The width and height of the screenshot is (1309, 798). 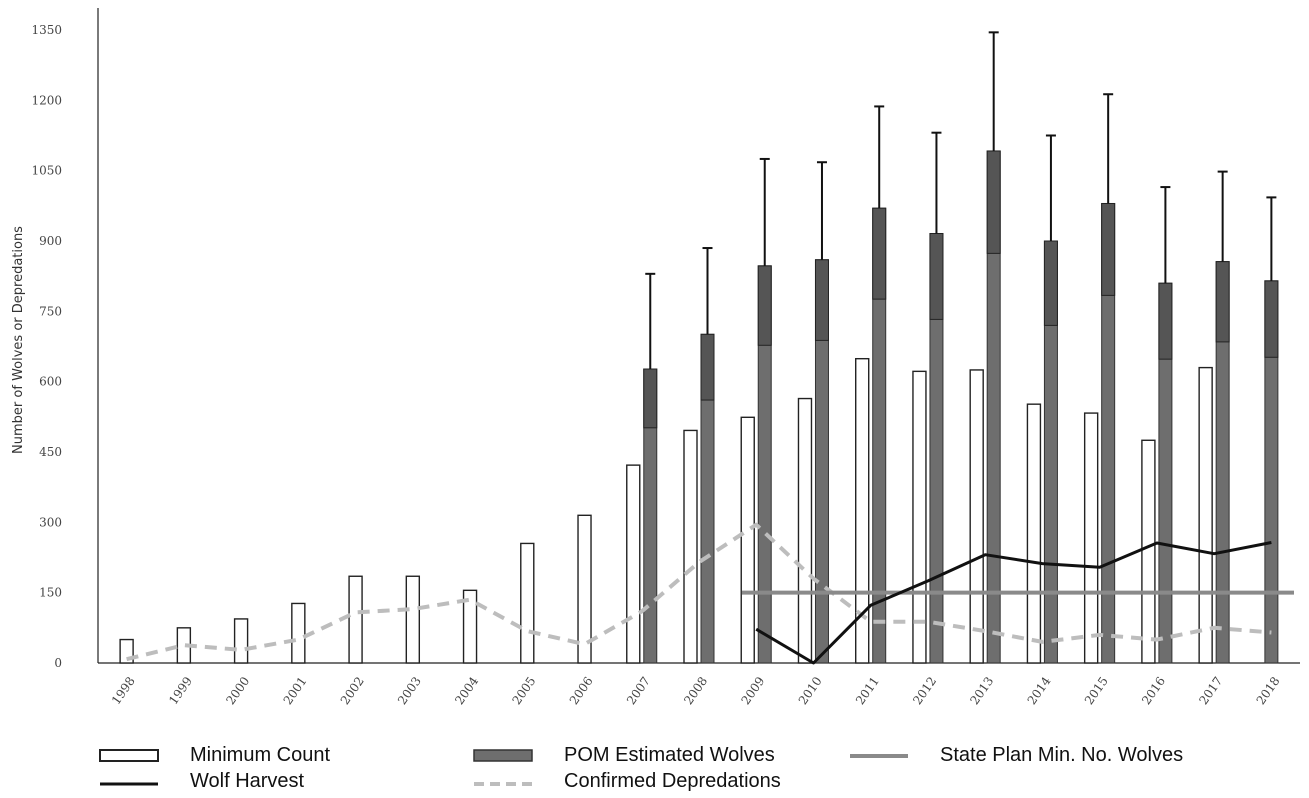 I want to click on x-tick-label: 2009, so click(x=752, y=690).